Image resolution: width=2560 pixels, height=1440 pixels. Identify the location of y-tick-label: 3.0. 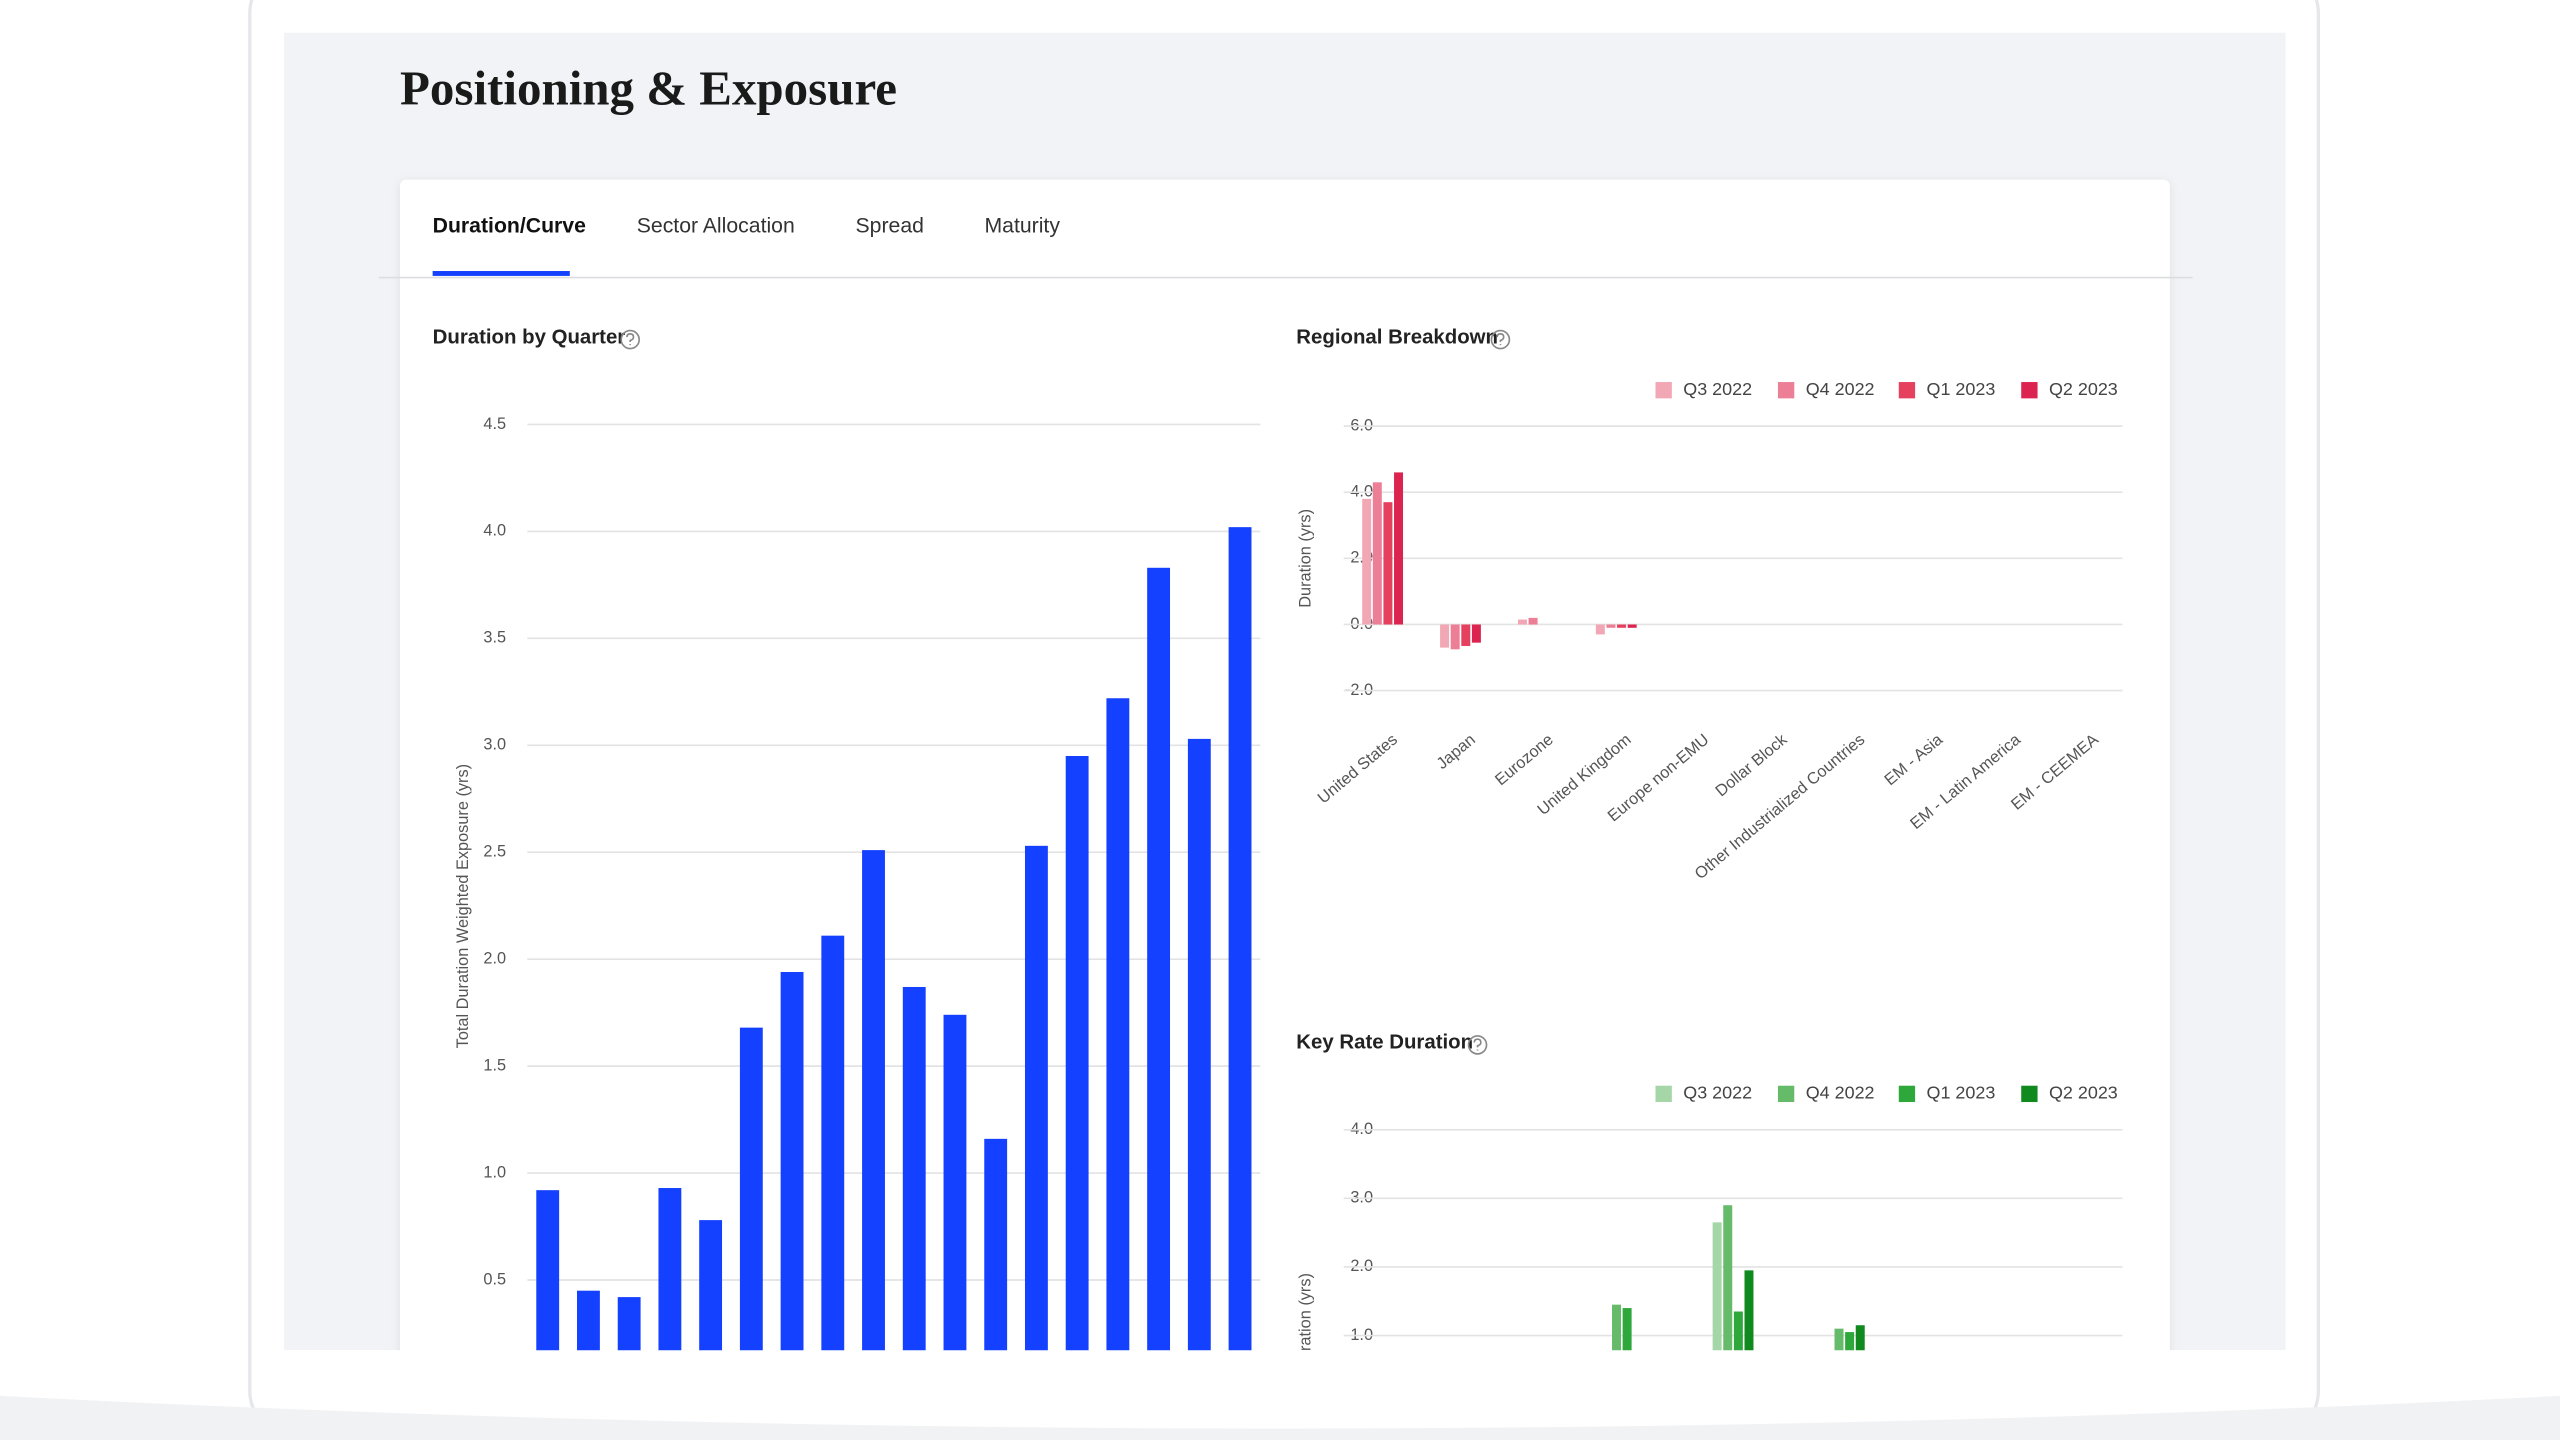
(494, 745).